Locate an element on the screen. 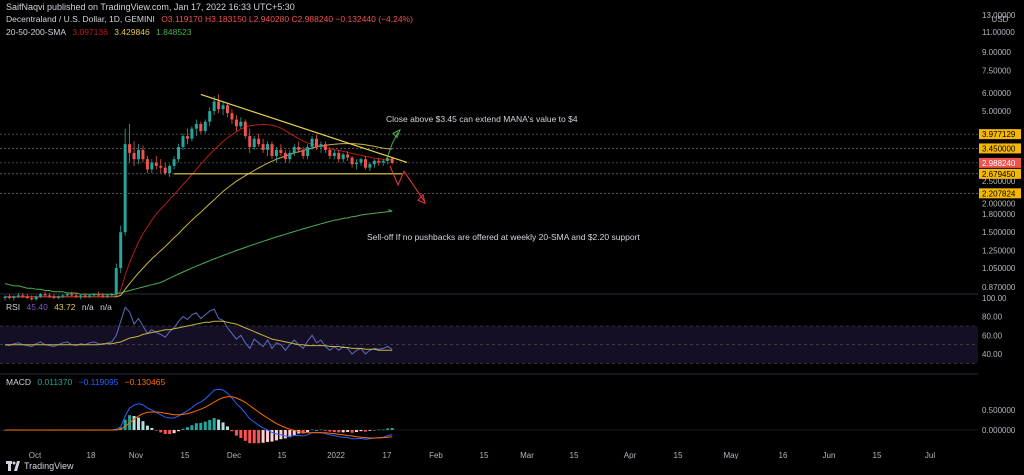  rsi-na-1: n/a is located at coordinates (87, 307).